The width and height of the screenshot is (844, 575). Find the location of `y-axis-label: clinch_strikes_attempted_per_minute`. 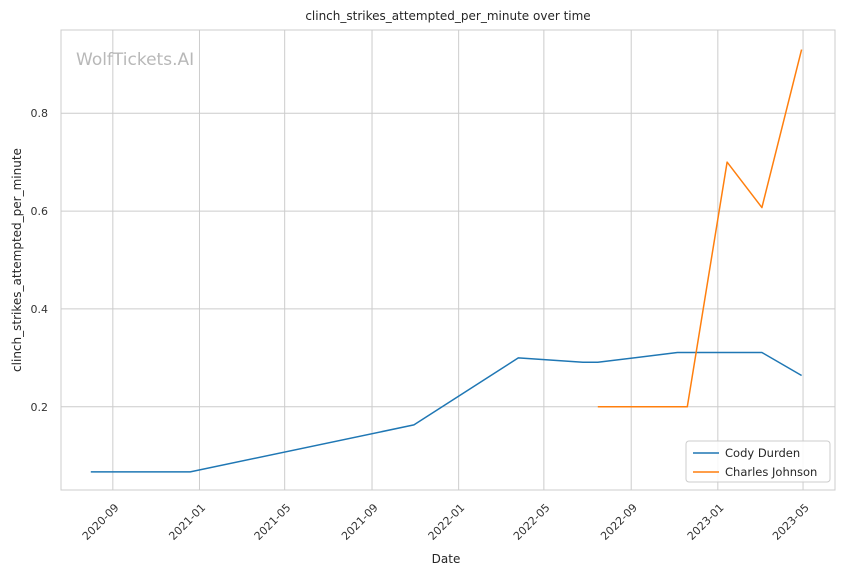

y-axis-label: clinch_strikes_attempted_per_minute is located at coordinates (17, 260).